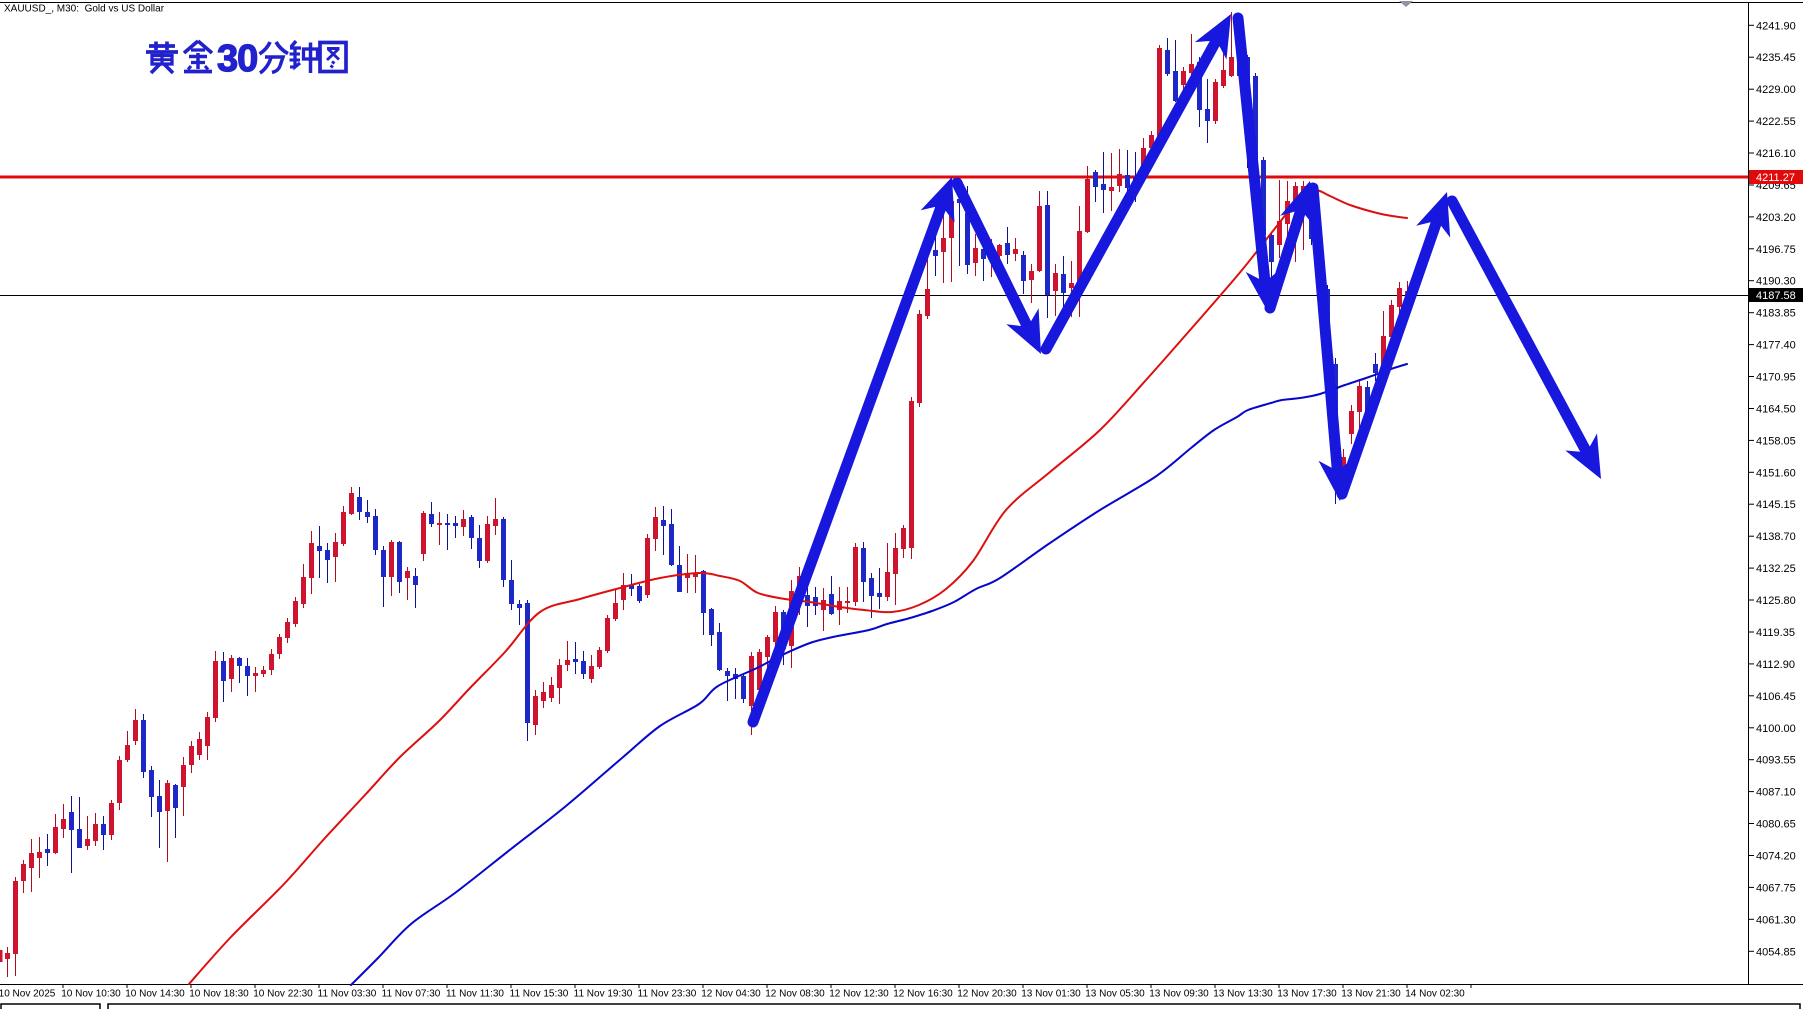 The image size is (1803, 1014). What do you see at coordinates (28, 994) in the screenshot?
I see `svg-text: 10 Nov 2025` at bounding box center [28, 994].